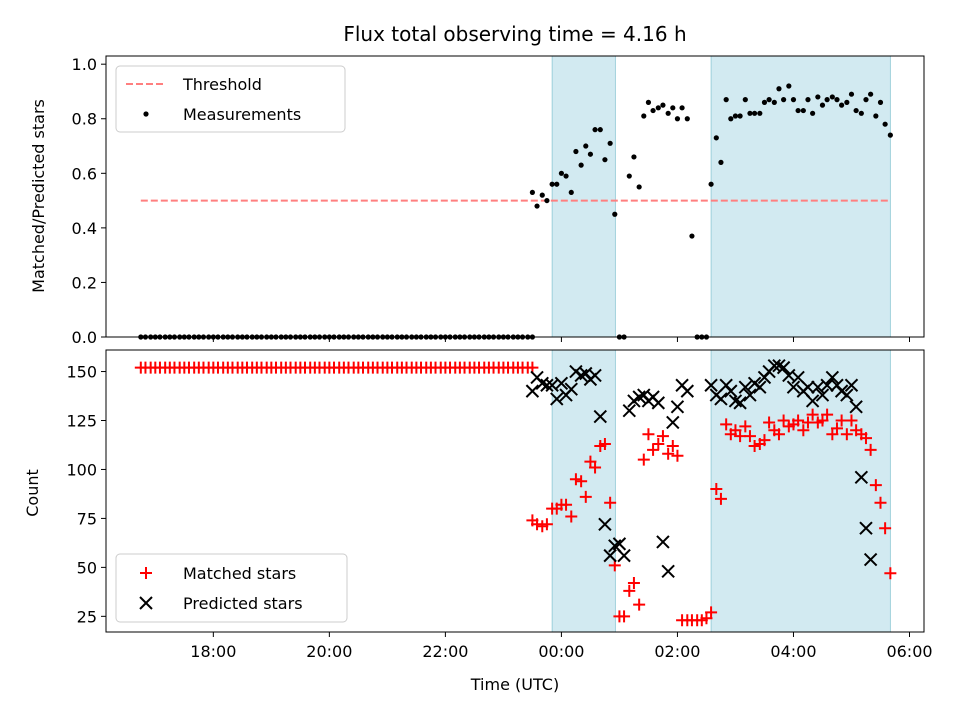 This screenshot has height=720, width=960. What do you see at coordinates (87, 567) in the screenshot?
I see `y-tick-label: 50` at bounding box center [87, 567].